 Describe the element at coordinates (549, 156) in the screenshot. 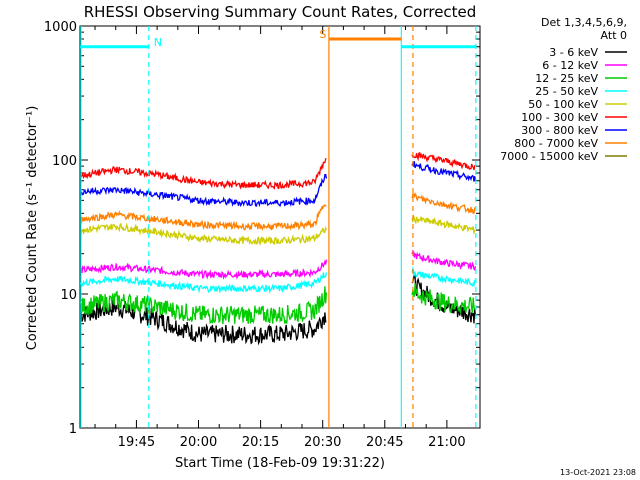

I see `legend-label: 7000 - 15000 keV` at that location.